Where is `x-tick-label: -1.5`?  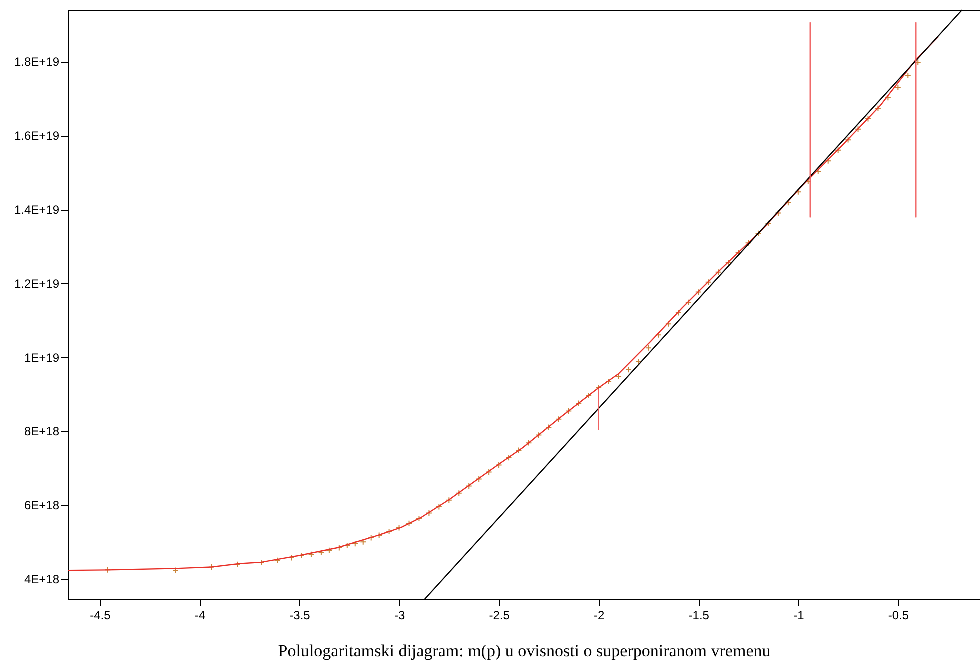 x-tick-label: -1.5 is located at coordinates (699, 615).